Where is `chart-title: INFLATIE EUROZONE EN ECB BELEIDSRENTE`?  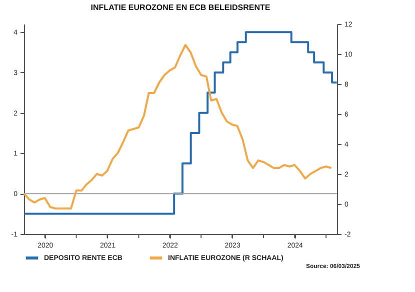 chart-title: INFLATIE EUROZONE EN ECB BELEIDSRENTE is located at coordinates (180, 7).